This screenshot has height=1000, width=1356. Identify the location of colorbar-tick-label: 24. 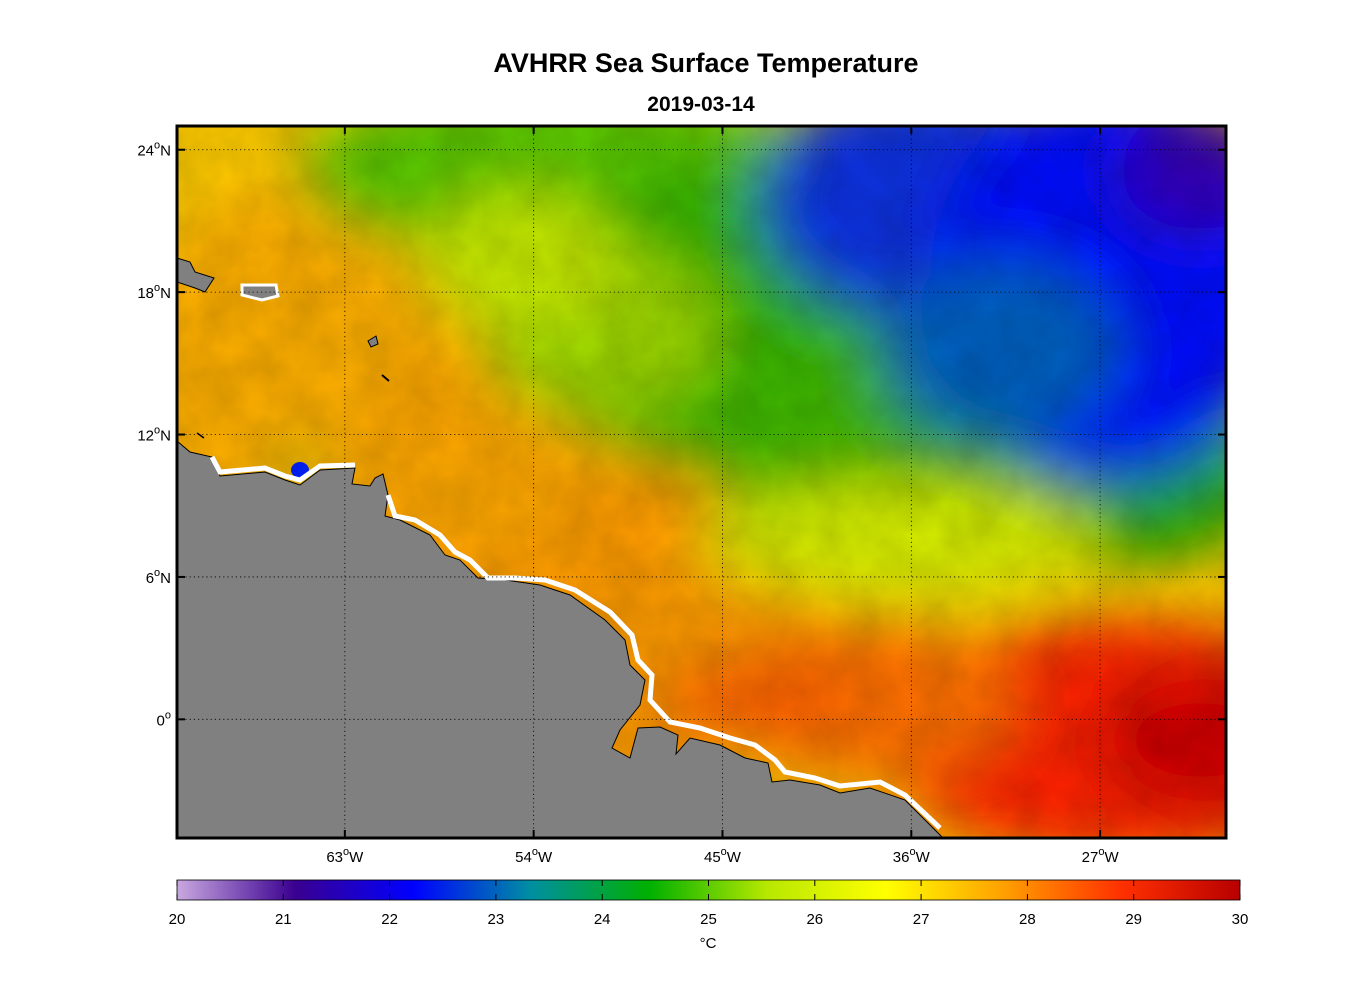
(602, 919).